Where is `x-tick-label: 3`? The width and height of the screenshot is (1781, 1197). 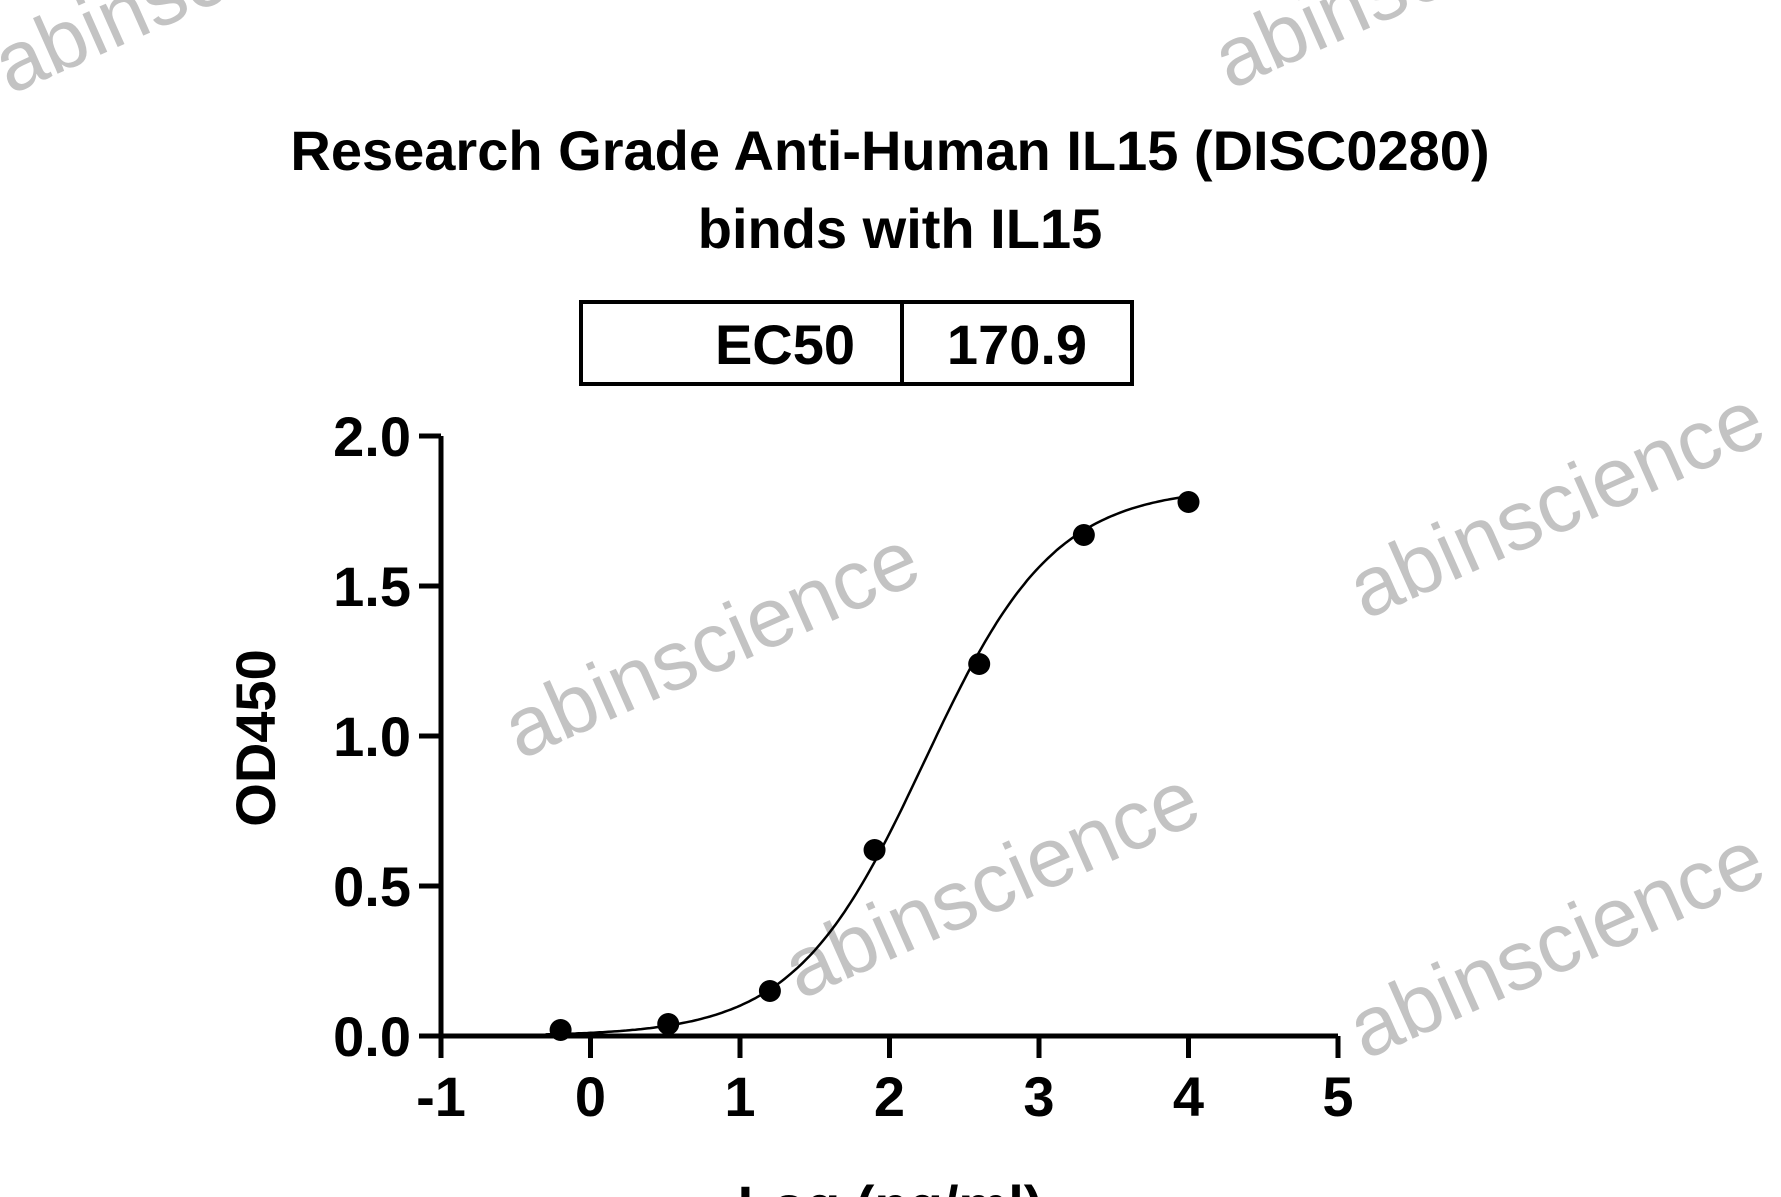 x-tick-label: 3 is located at coordinates (1038, 1096).